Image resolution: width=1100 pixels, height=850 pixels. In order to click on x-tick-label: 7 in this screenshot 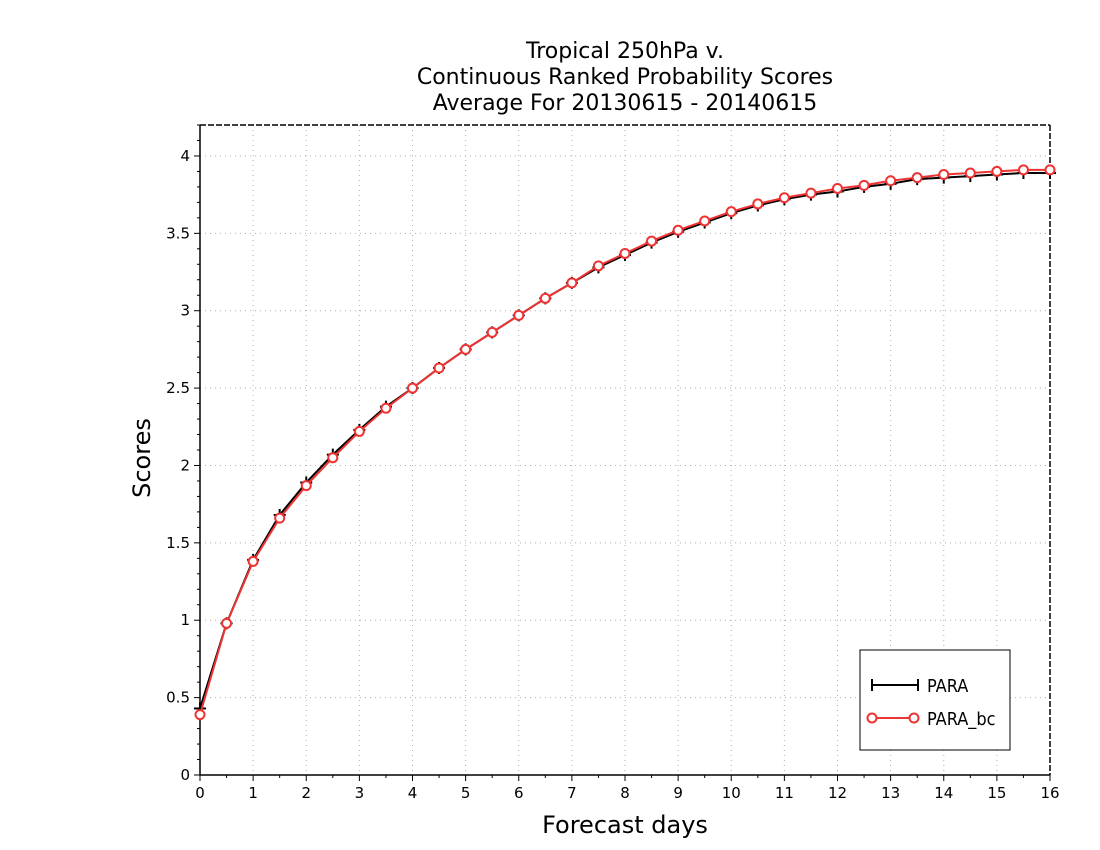, I will do `click(572, 793)`.